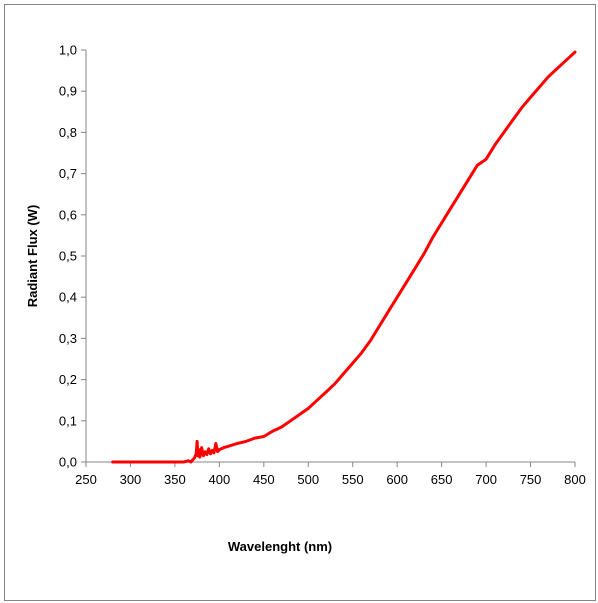 Image resolution: width=598 pixels, height=603 pixels. I want to click on y-axis-title: Radiant Flux (W), so click(32, 256).